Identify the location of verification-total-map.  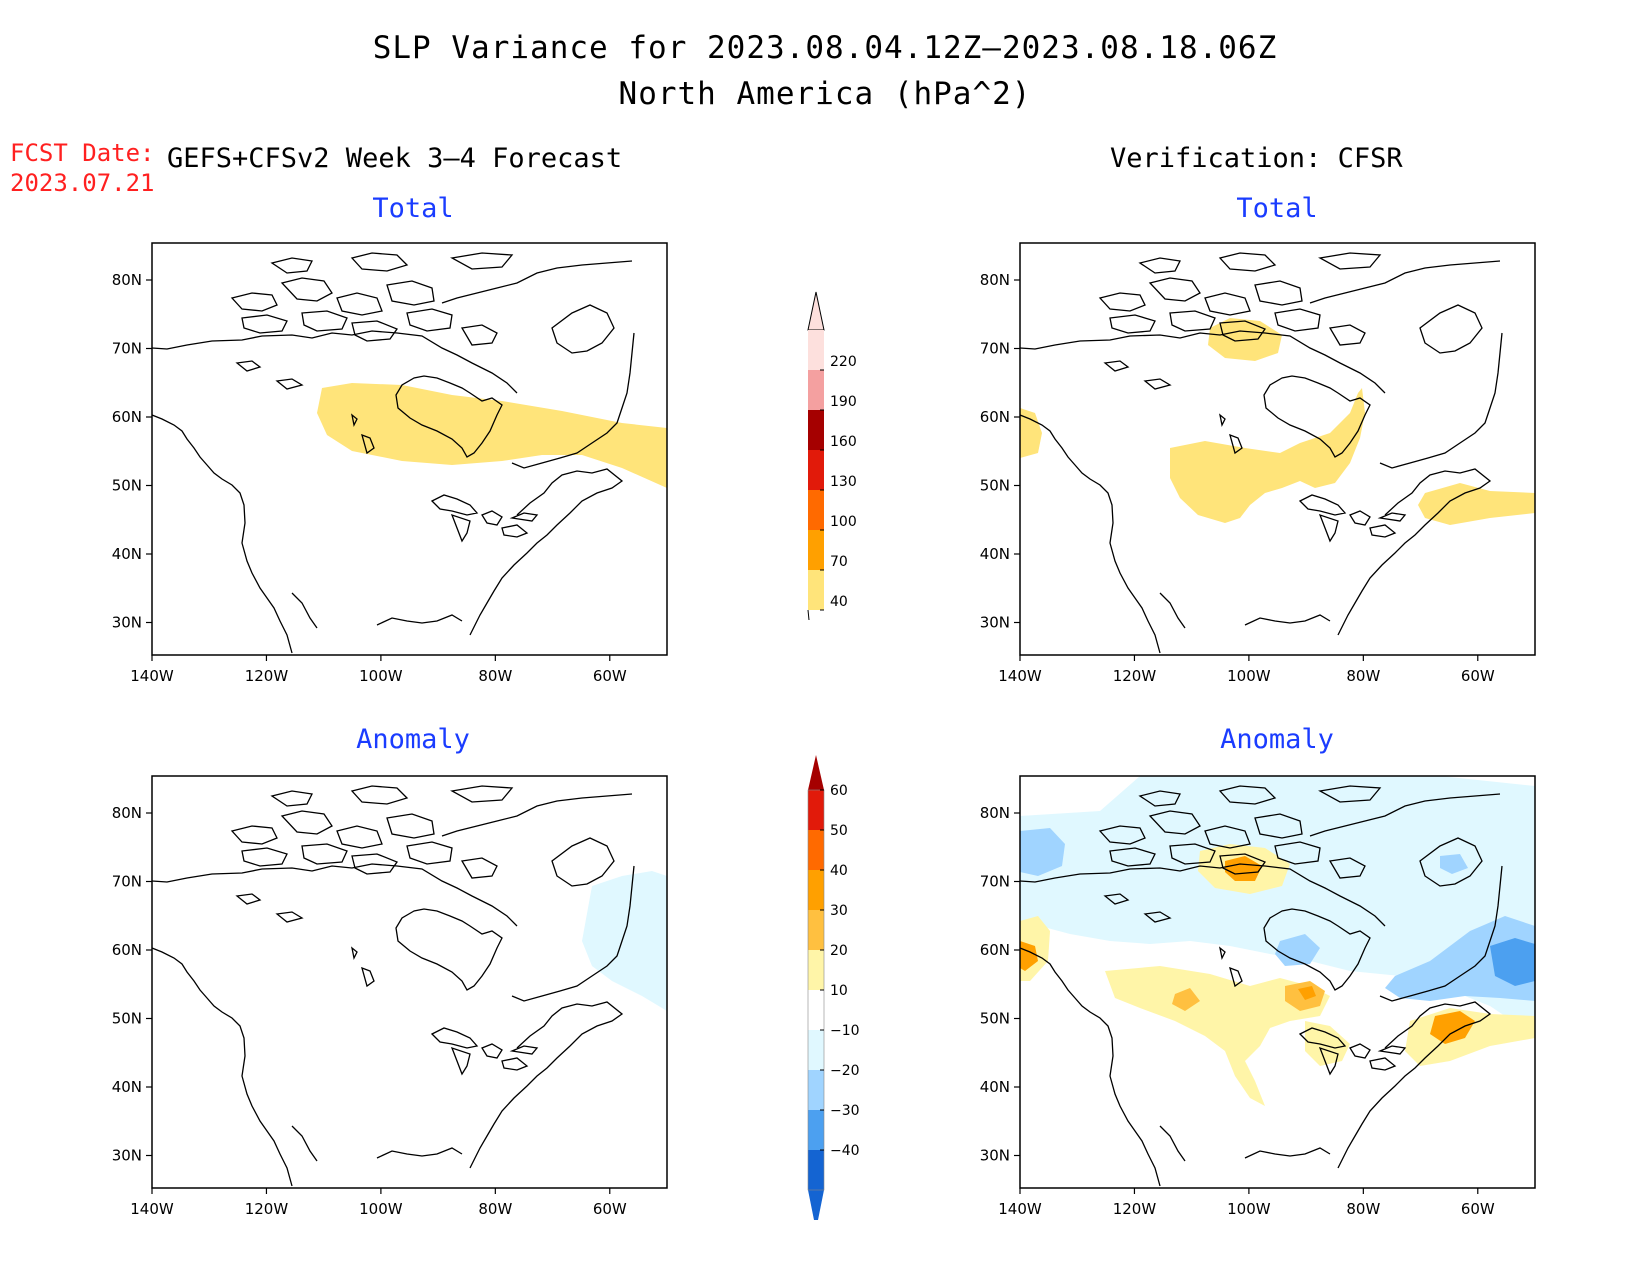
(1277, 449).